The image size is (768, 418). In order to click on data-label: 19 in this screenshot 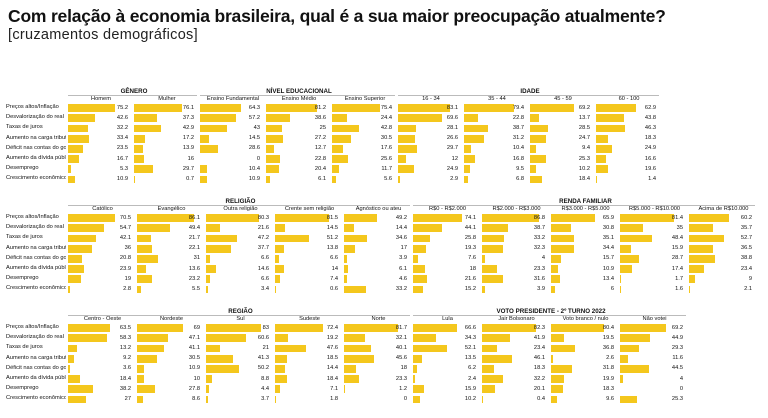, I will do `click(127, 278)`.